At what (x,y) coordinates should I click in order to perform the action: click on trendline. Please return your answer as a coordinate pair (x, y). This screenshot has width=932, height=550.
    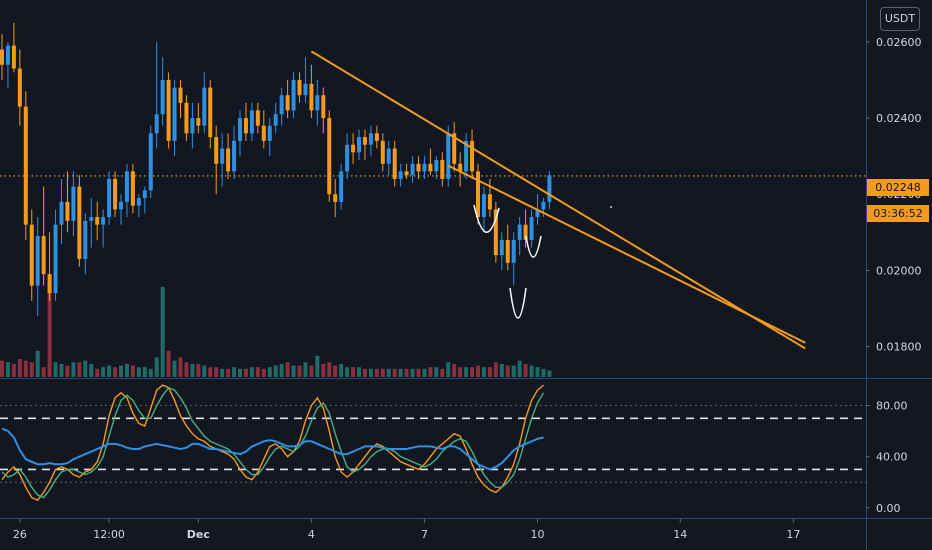
    Looking at the image, I should click on (626, 254).